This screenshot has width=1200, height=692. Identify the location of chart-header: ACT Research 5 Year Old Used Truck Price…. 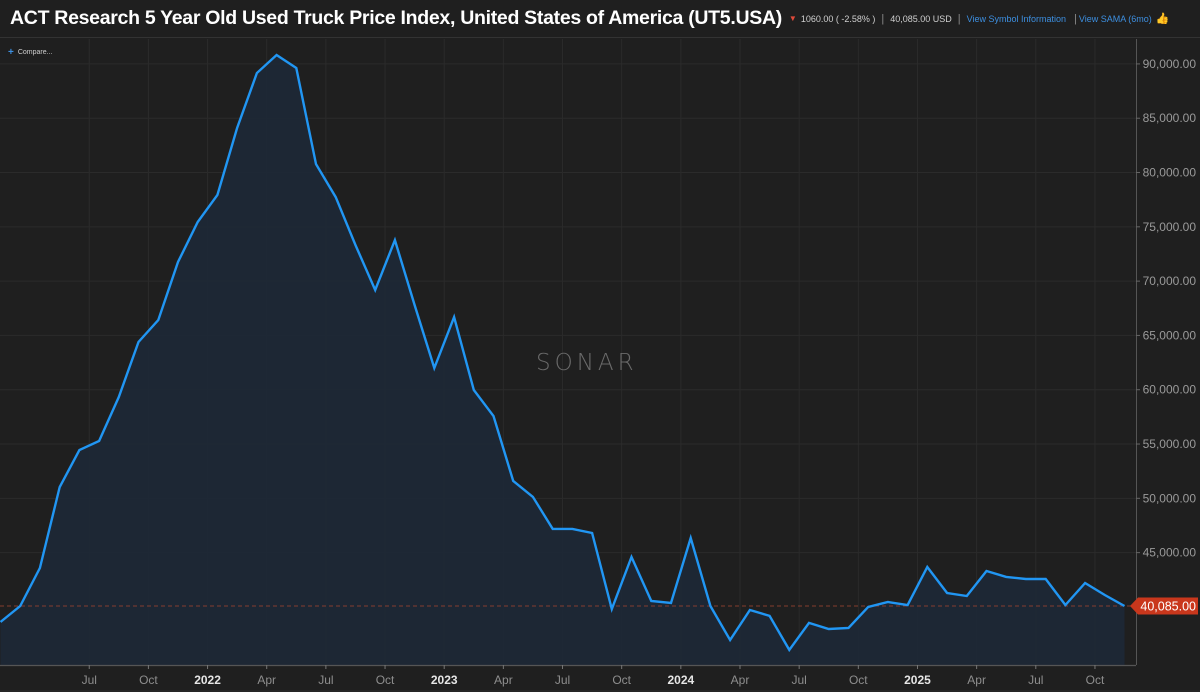
(600, 19).